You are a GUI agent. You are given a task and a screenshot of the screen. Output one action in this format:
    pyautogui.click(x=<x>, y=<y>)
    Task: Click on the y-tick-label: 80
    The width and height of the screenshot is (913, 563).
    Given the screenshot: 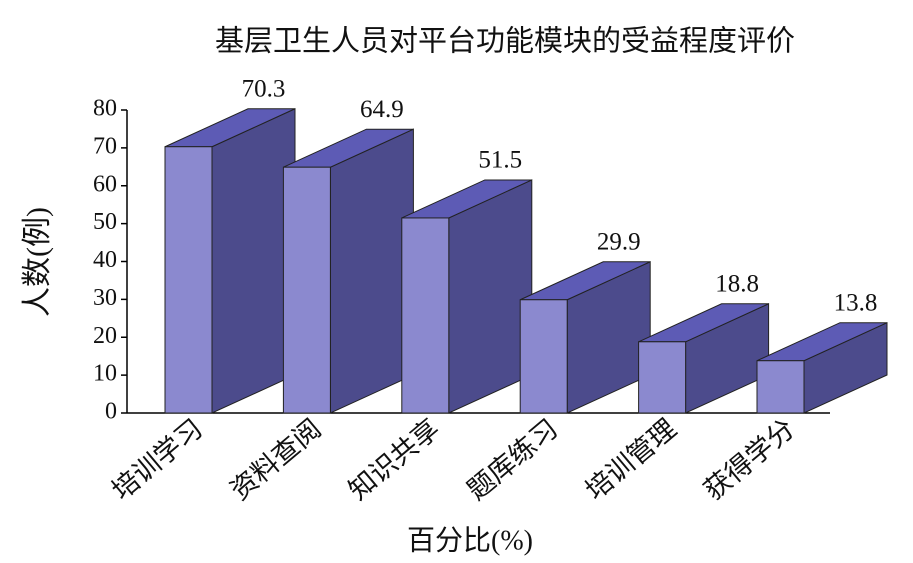 What is the action you would take?
    pyautogui.click(x=105, y=109)
    